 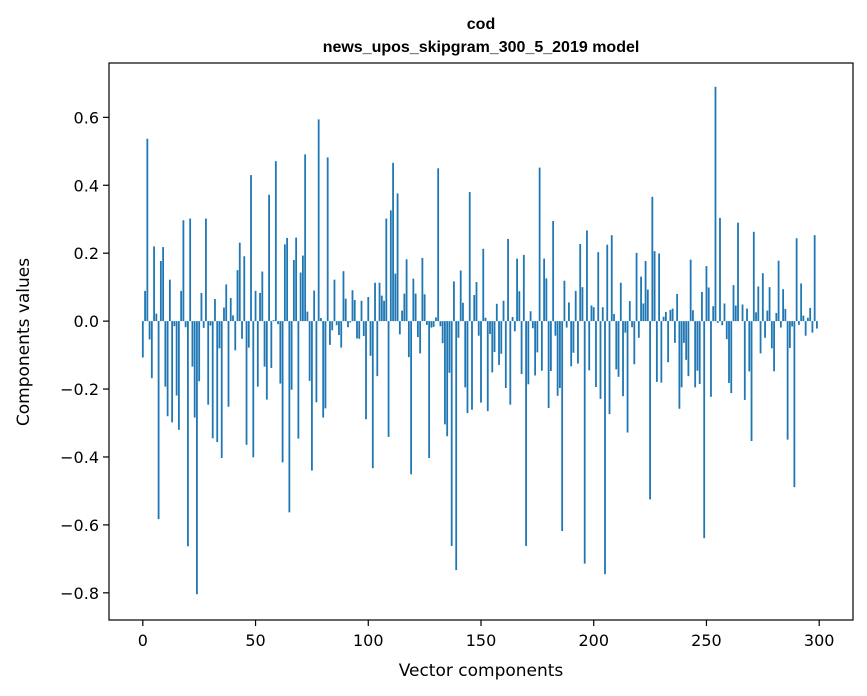 I want to click on x-tick-label: 0, so click(x=143, y=640).